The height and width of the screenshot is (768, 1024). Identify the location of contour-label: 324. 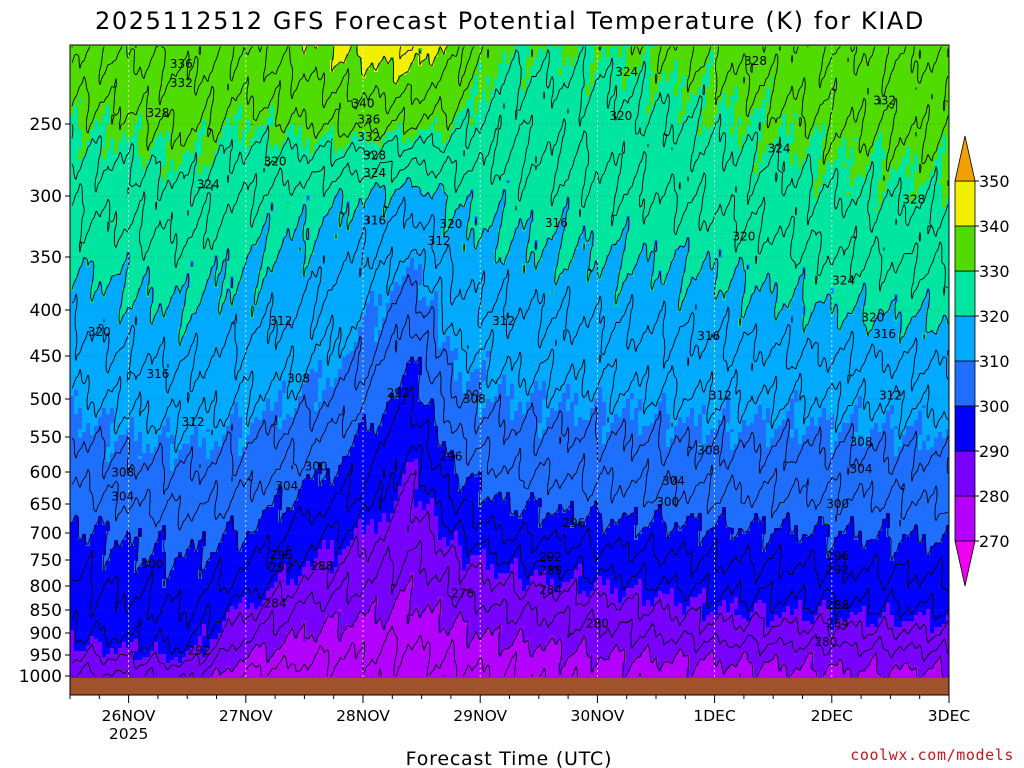
(843, 280).